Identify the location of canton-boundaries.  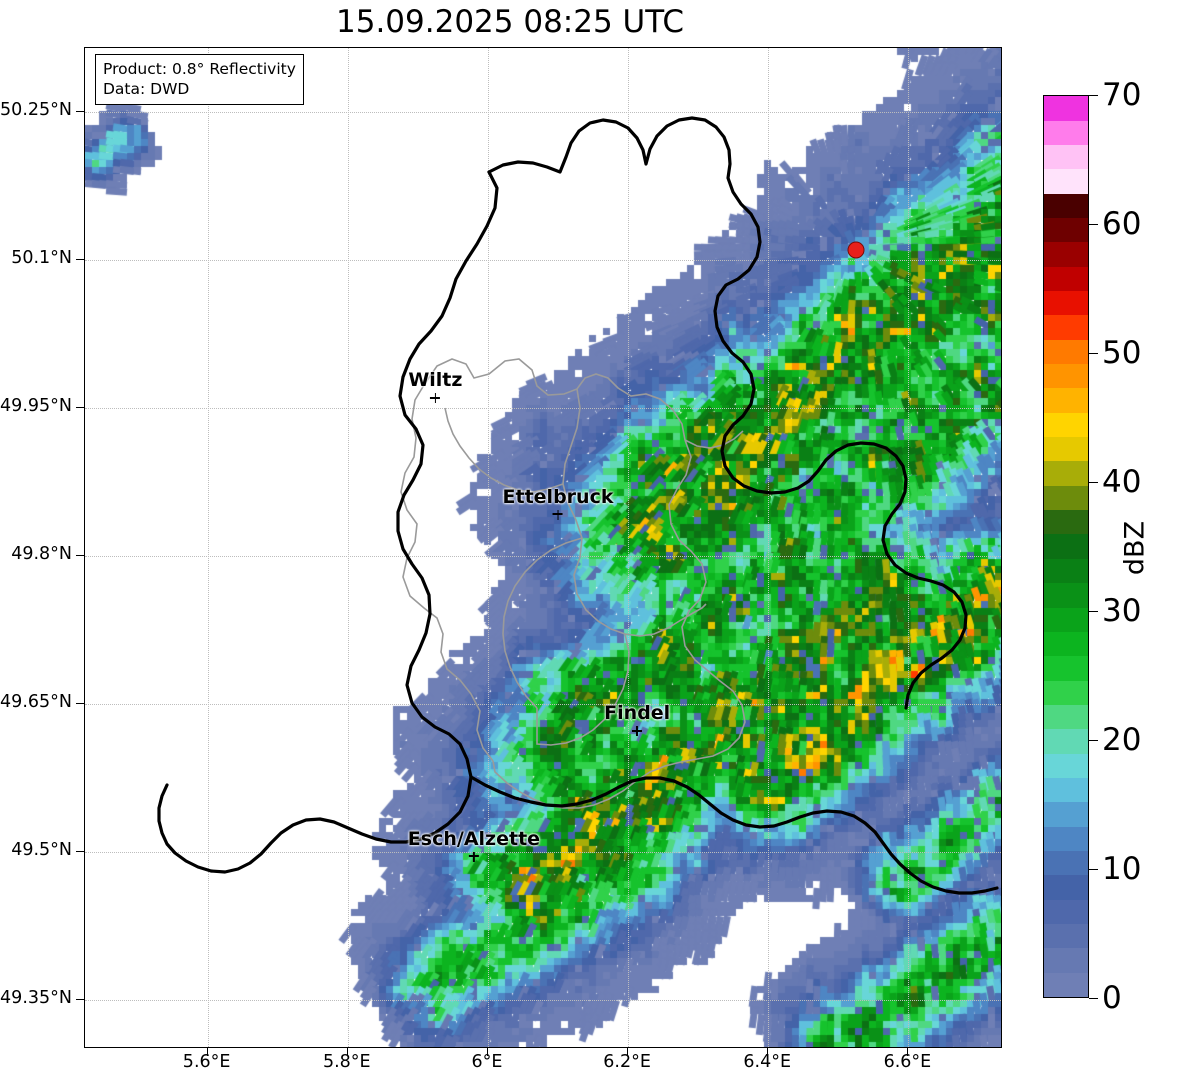
(573, 583).